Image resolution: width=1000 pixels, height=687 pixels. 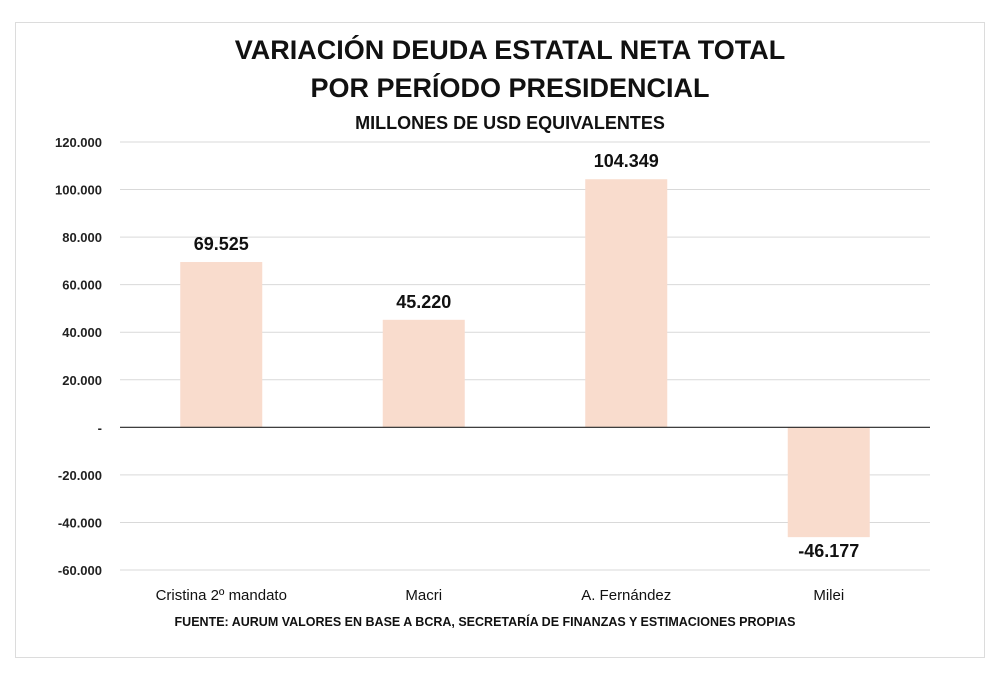 I want to click on y-tick-label: 40.000, so click(x=82, y=332).